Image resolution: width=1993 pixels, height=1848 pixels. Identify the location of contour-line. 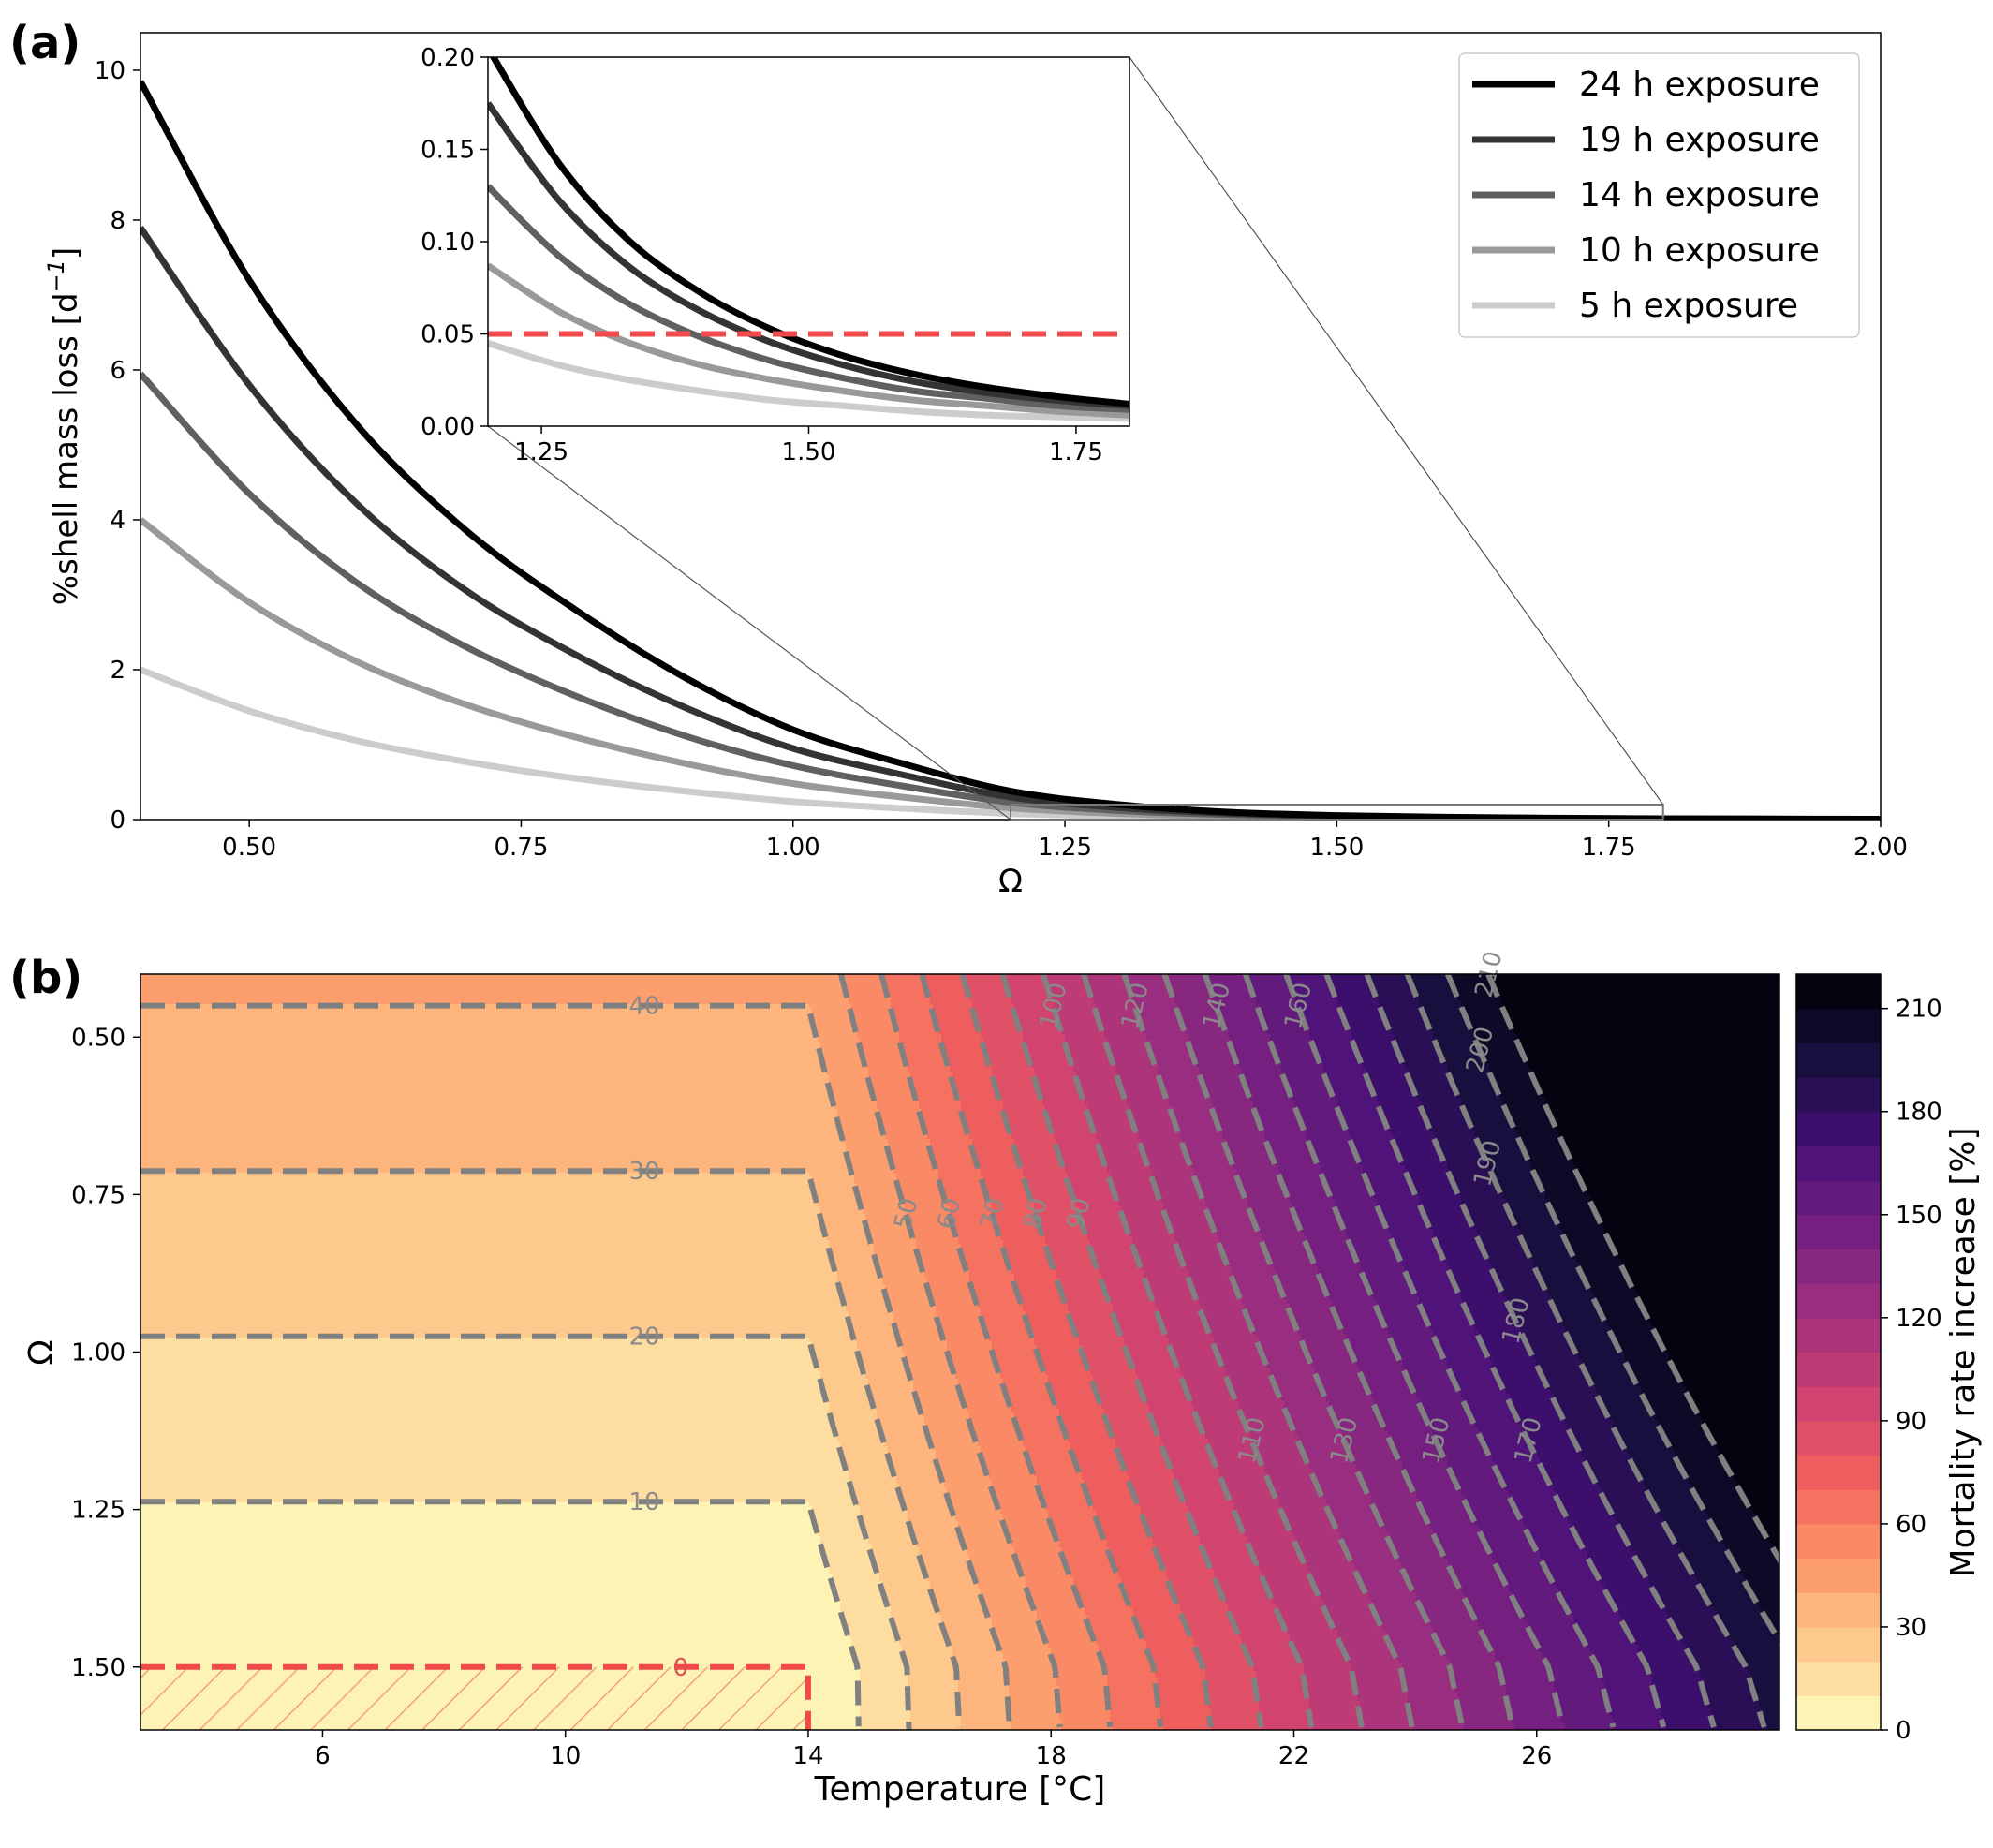
(1178, 1351).